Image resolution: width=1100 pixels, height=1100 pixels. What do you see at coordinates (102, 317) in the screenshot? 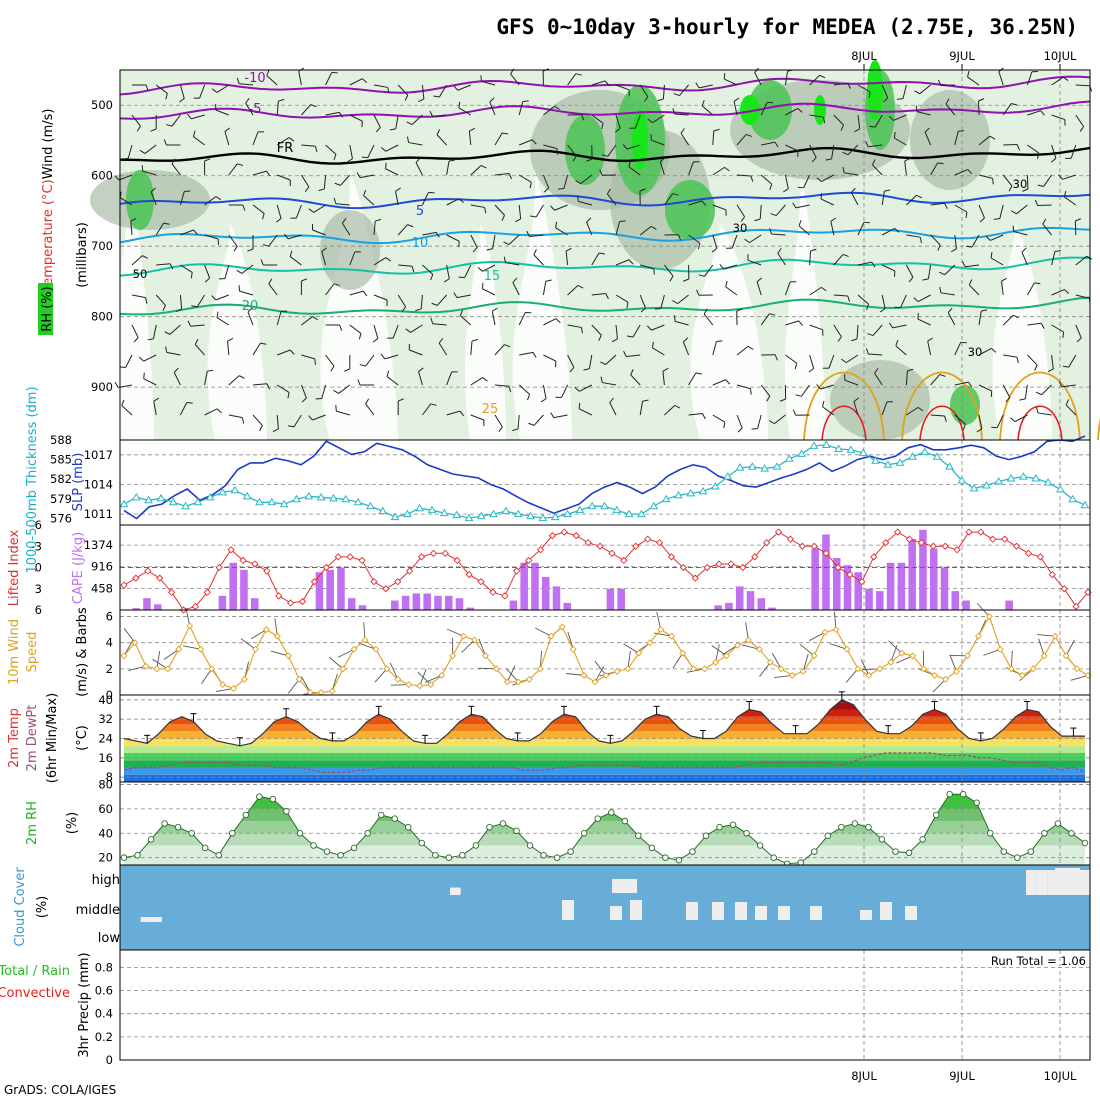
I see `pressure-tick-label: 800` at bounding box center [102, 317].